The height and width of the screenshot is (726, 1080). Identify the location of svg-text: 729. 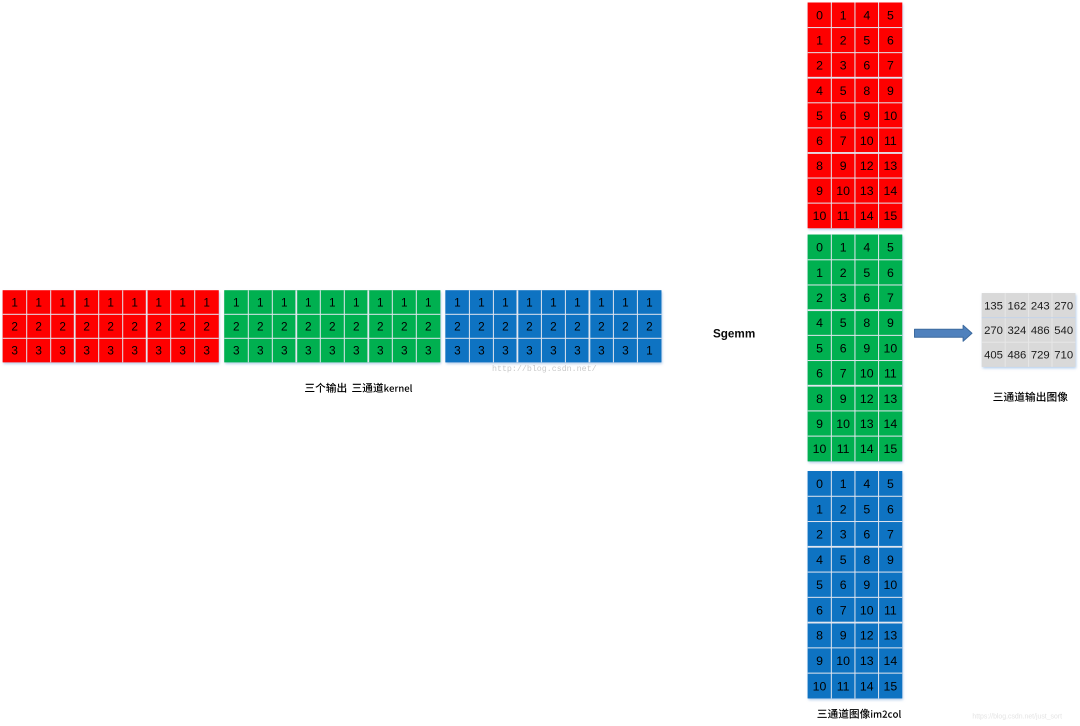
(1040, 356).